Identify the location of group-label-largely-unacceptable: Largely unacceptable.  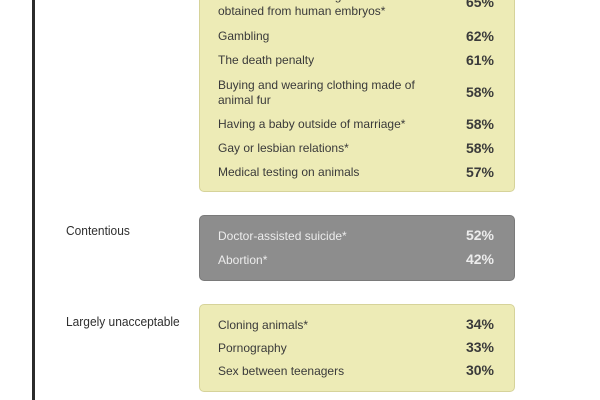
(123, 321).